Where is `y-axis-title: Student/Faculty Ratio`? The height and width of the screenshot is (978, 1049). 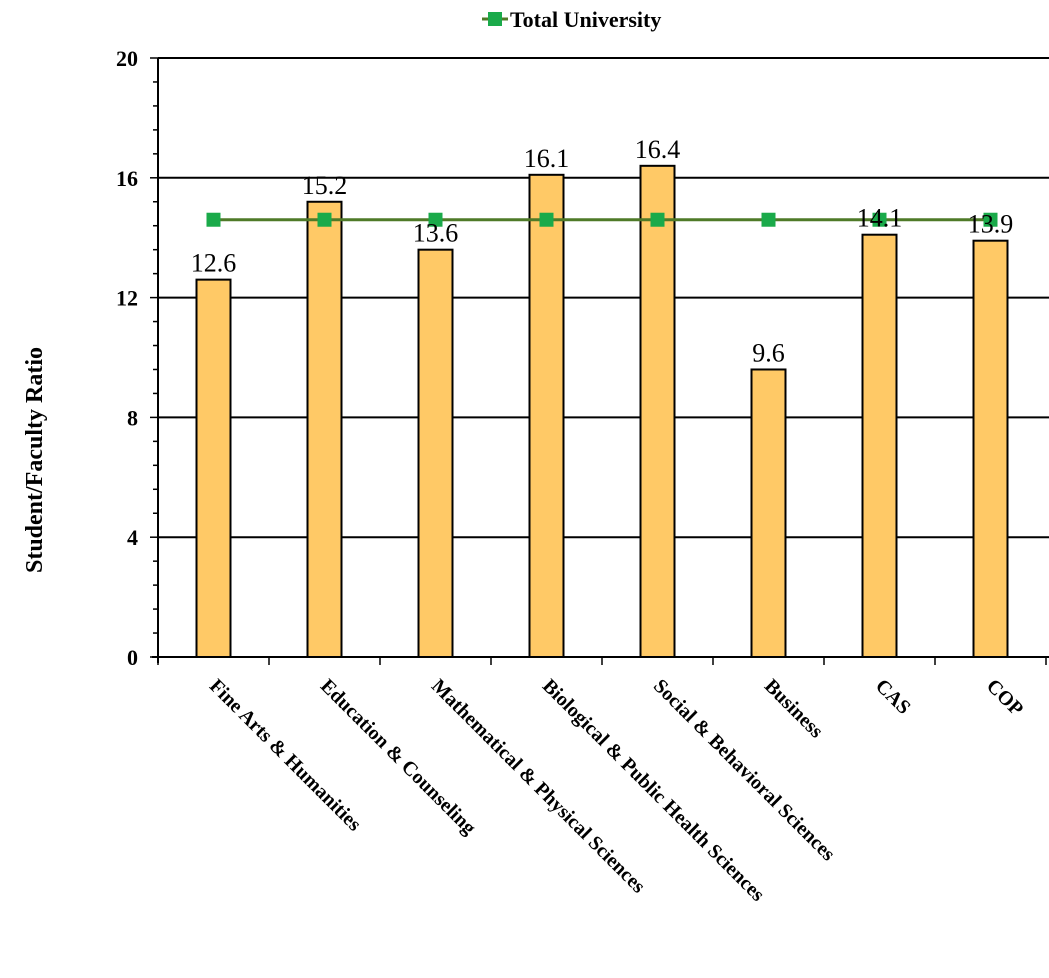
y-axis-title: Student/Faculty Ratio is located at coordinates (35, 460).